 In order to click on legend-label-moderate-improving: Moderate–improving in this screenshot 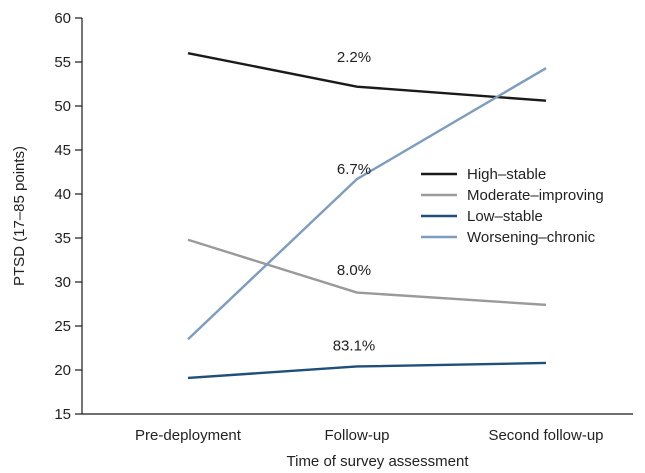, I will do `click(535, 195)`.